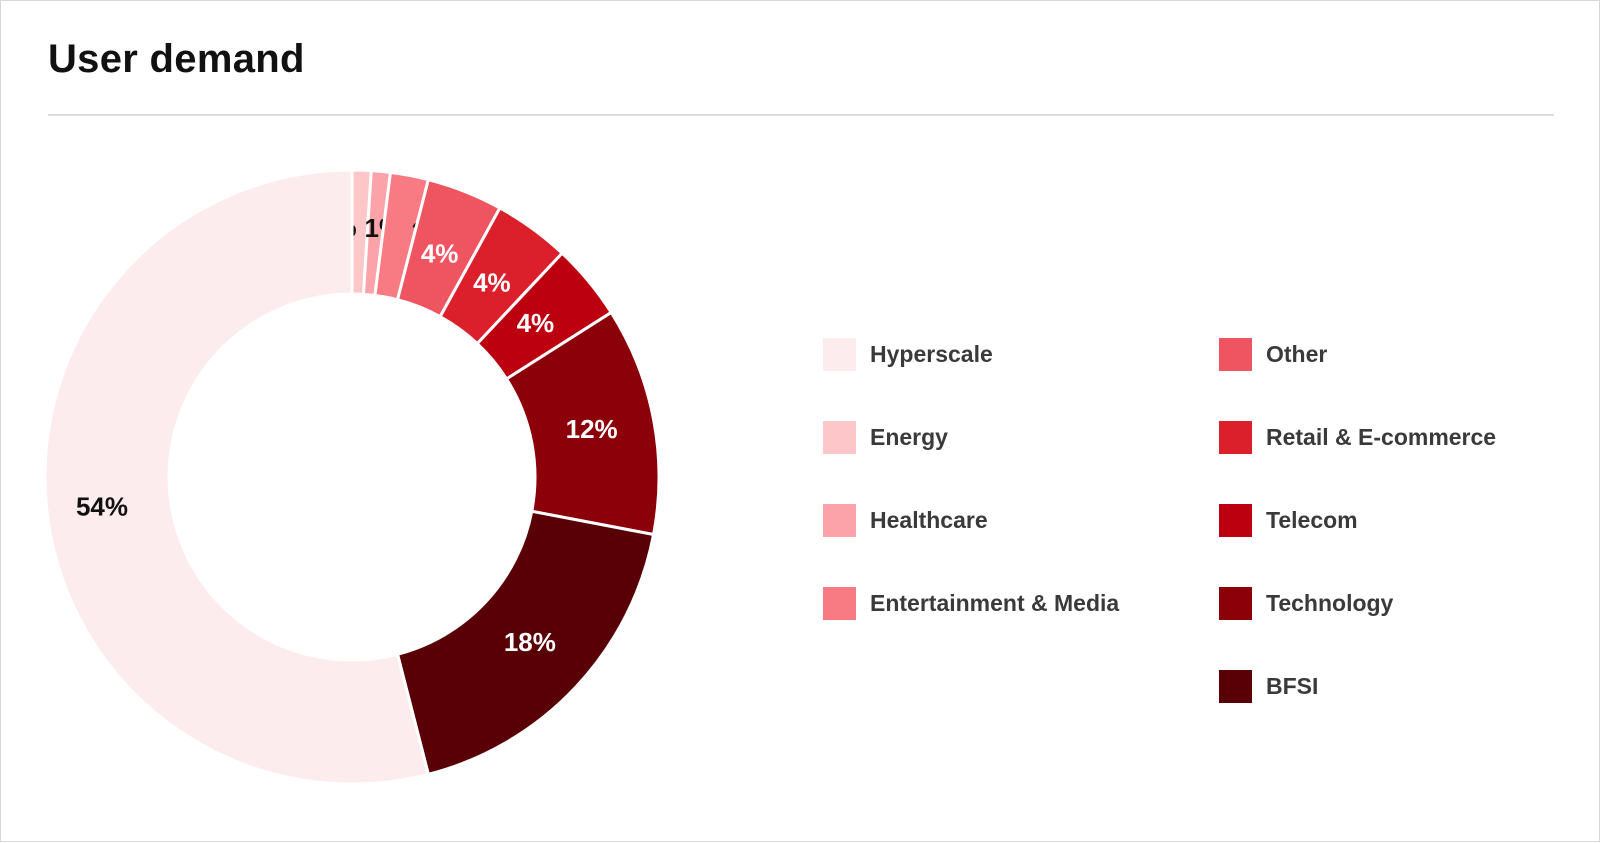  I want to click on legend-item-other: Other, so click(1273, 354).